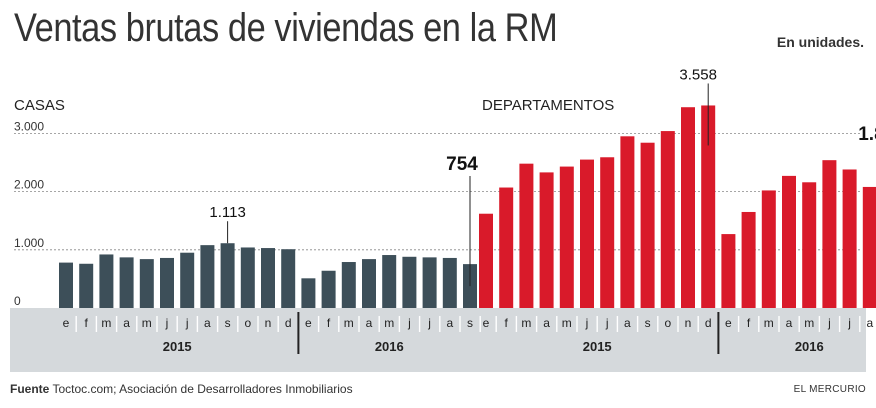 This screenshot has width=876, height=408. What do you see at coordinates (29, 126) in the screenshot?
I see `y-tick-label: 3.000` at bounding box center [29, 126].